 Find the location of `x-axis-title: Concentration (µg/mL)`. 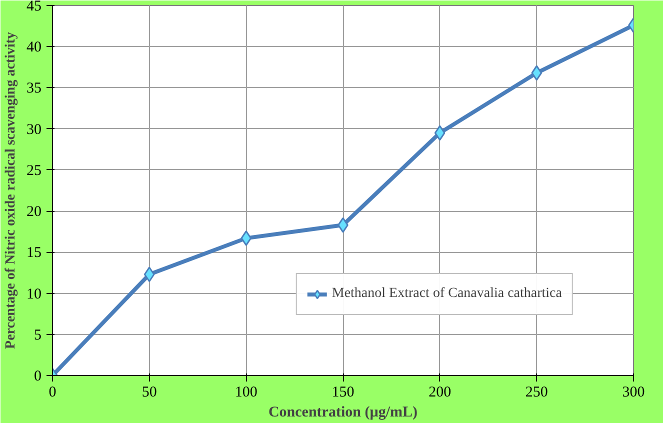

x-axis-title: Concentration (µg/mL) is located at coordinates (343, 412).